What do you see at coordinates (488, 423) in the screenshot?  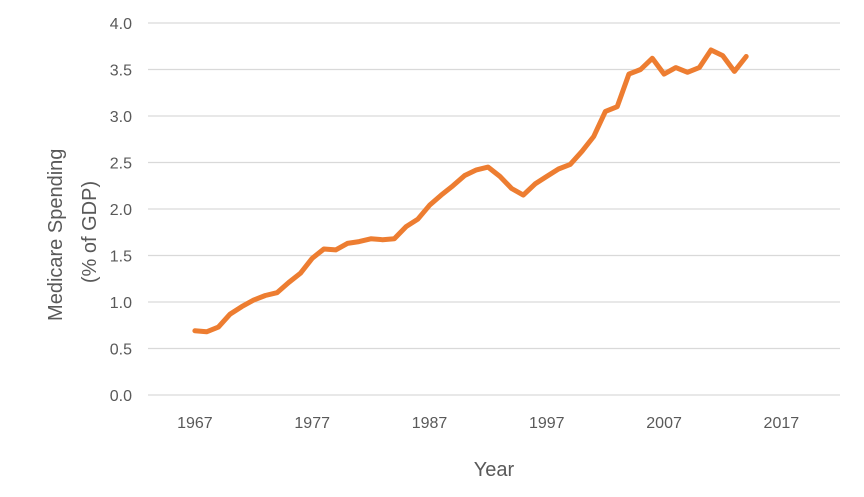 I see `x-axis-ticks: 1967 1977 1987 1997 2007 2017` at bounding box center [488, 423].